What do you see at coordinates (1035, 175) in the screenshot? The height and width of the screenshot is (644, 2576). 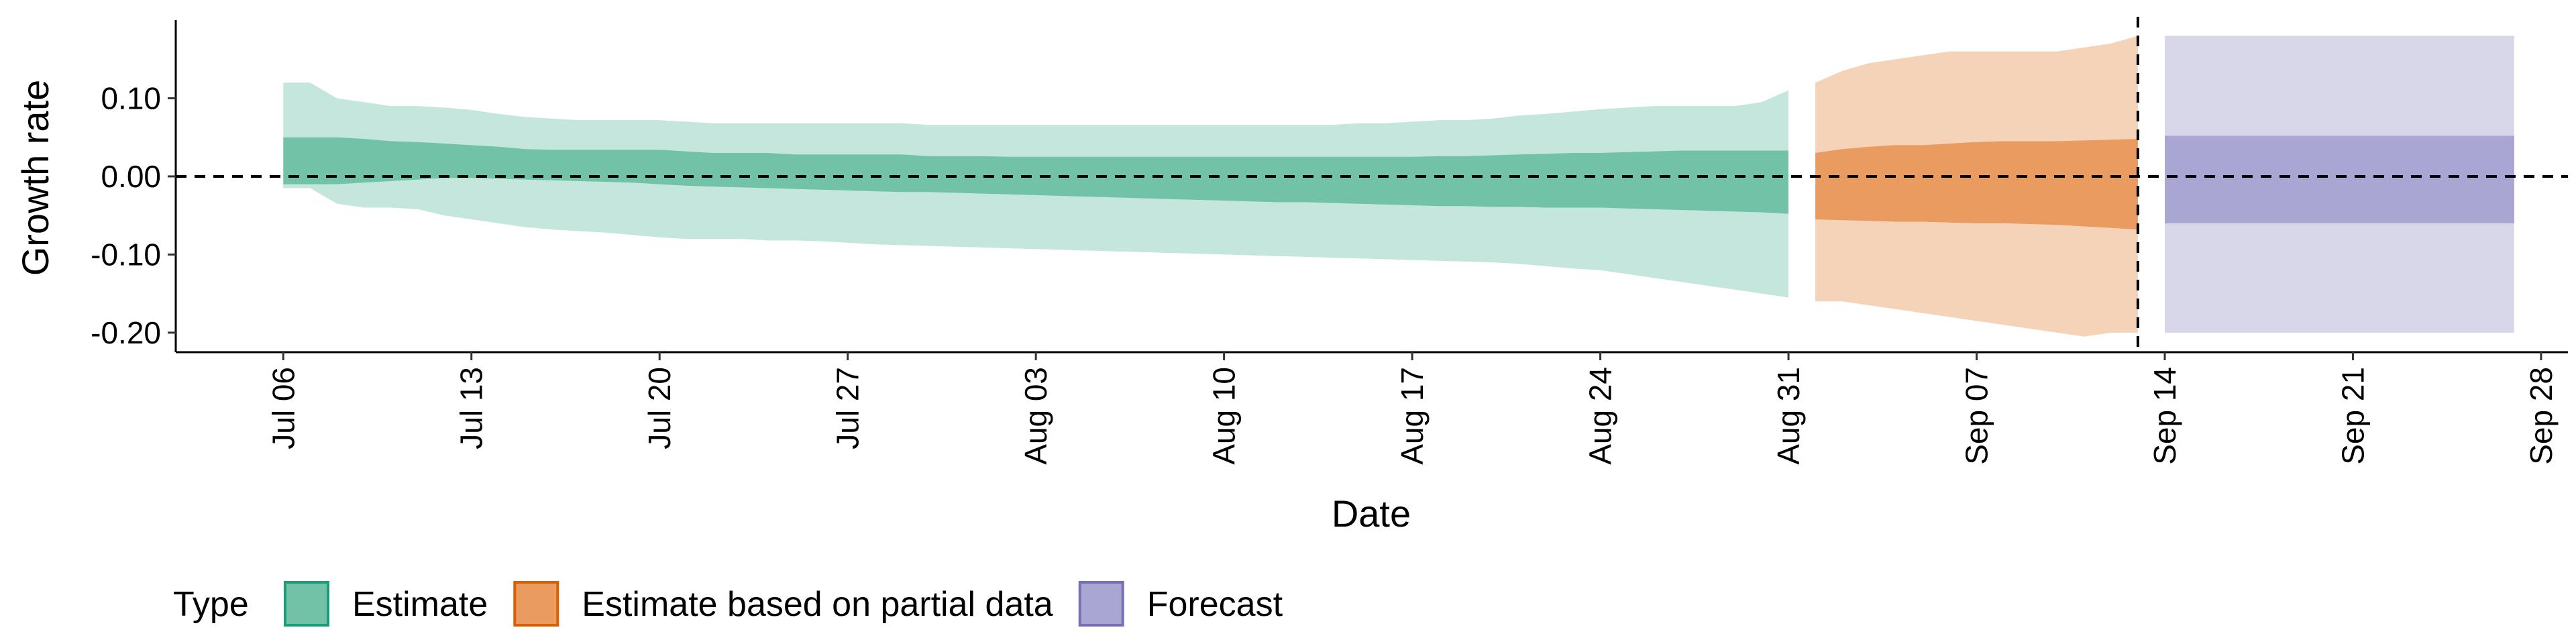 I see `estimate-inner-band` at bounding box center [1035, 175].